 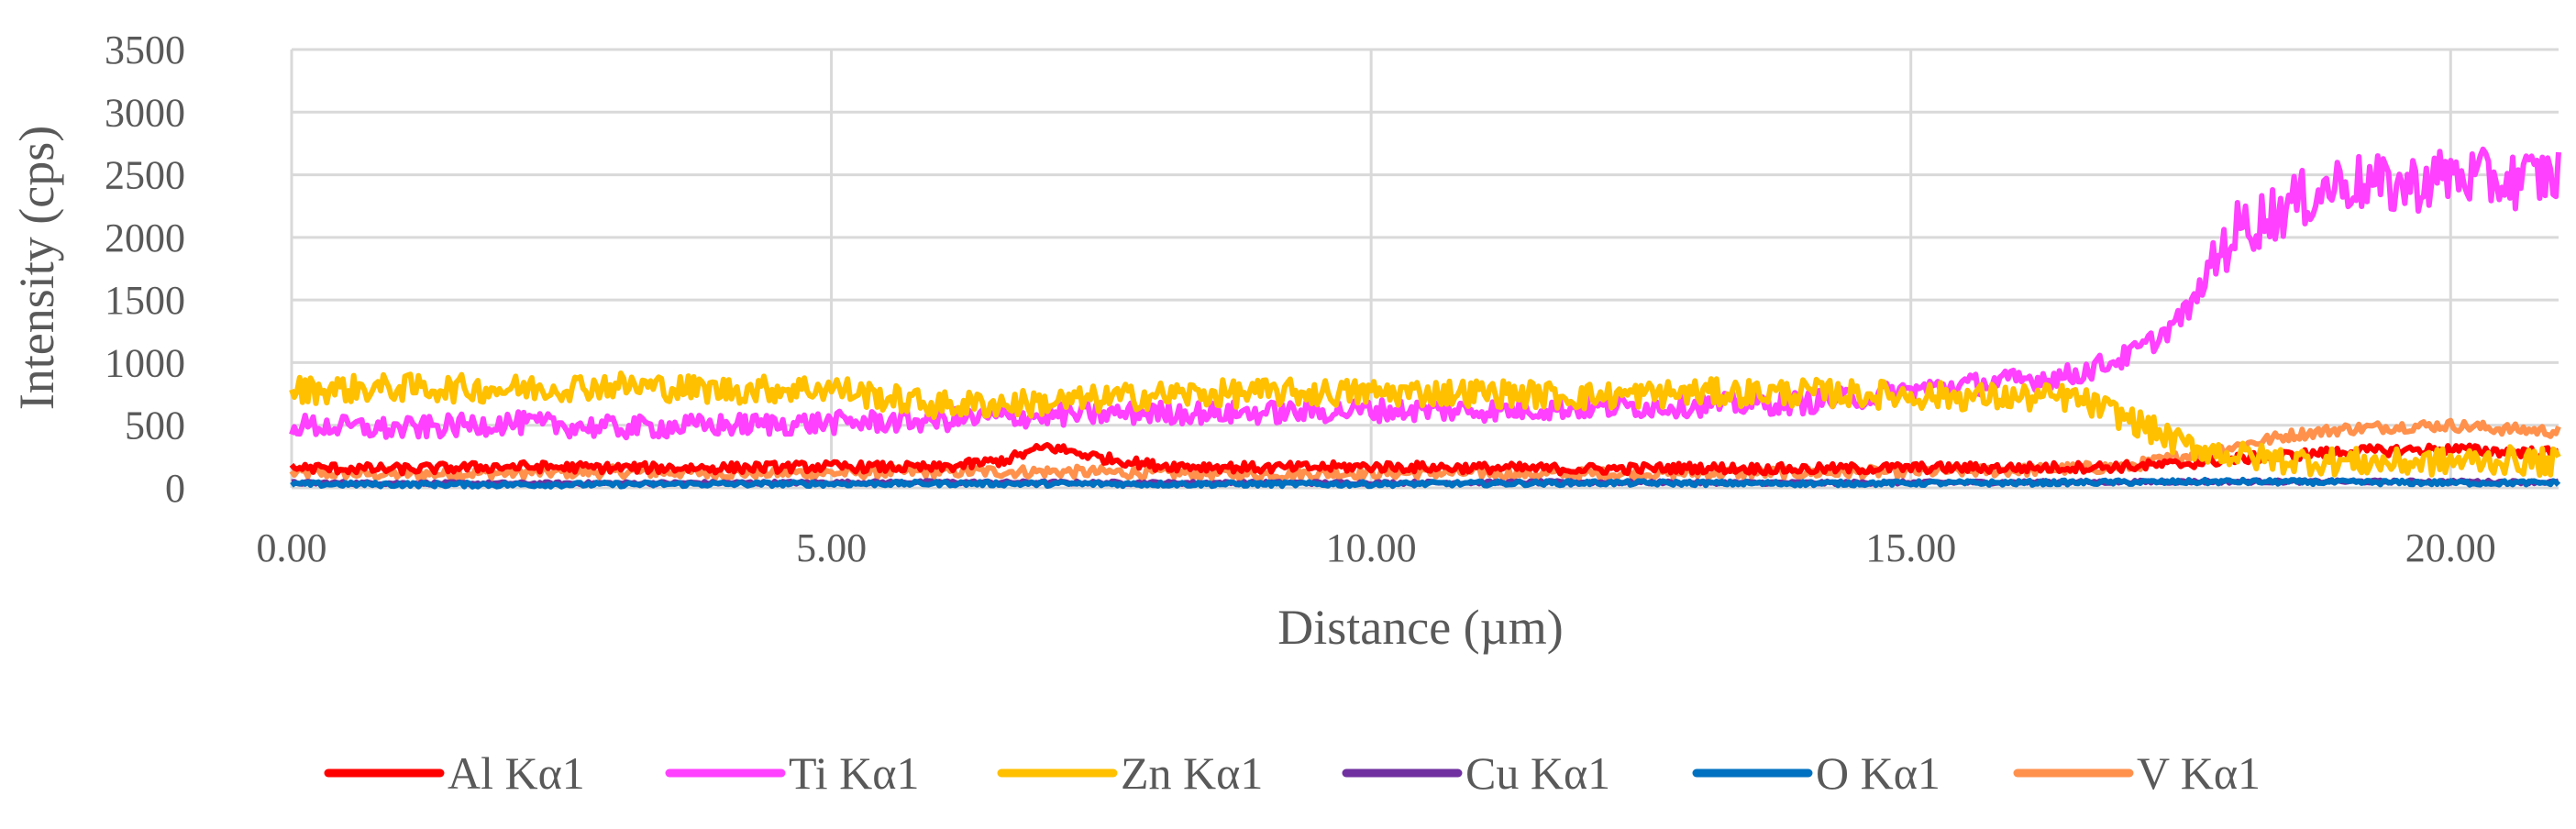 I want to click on legend-label: O Kα1, so click(x=1878, y=773).